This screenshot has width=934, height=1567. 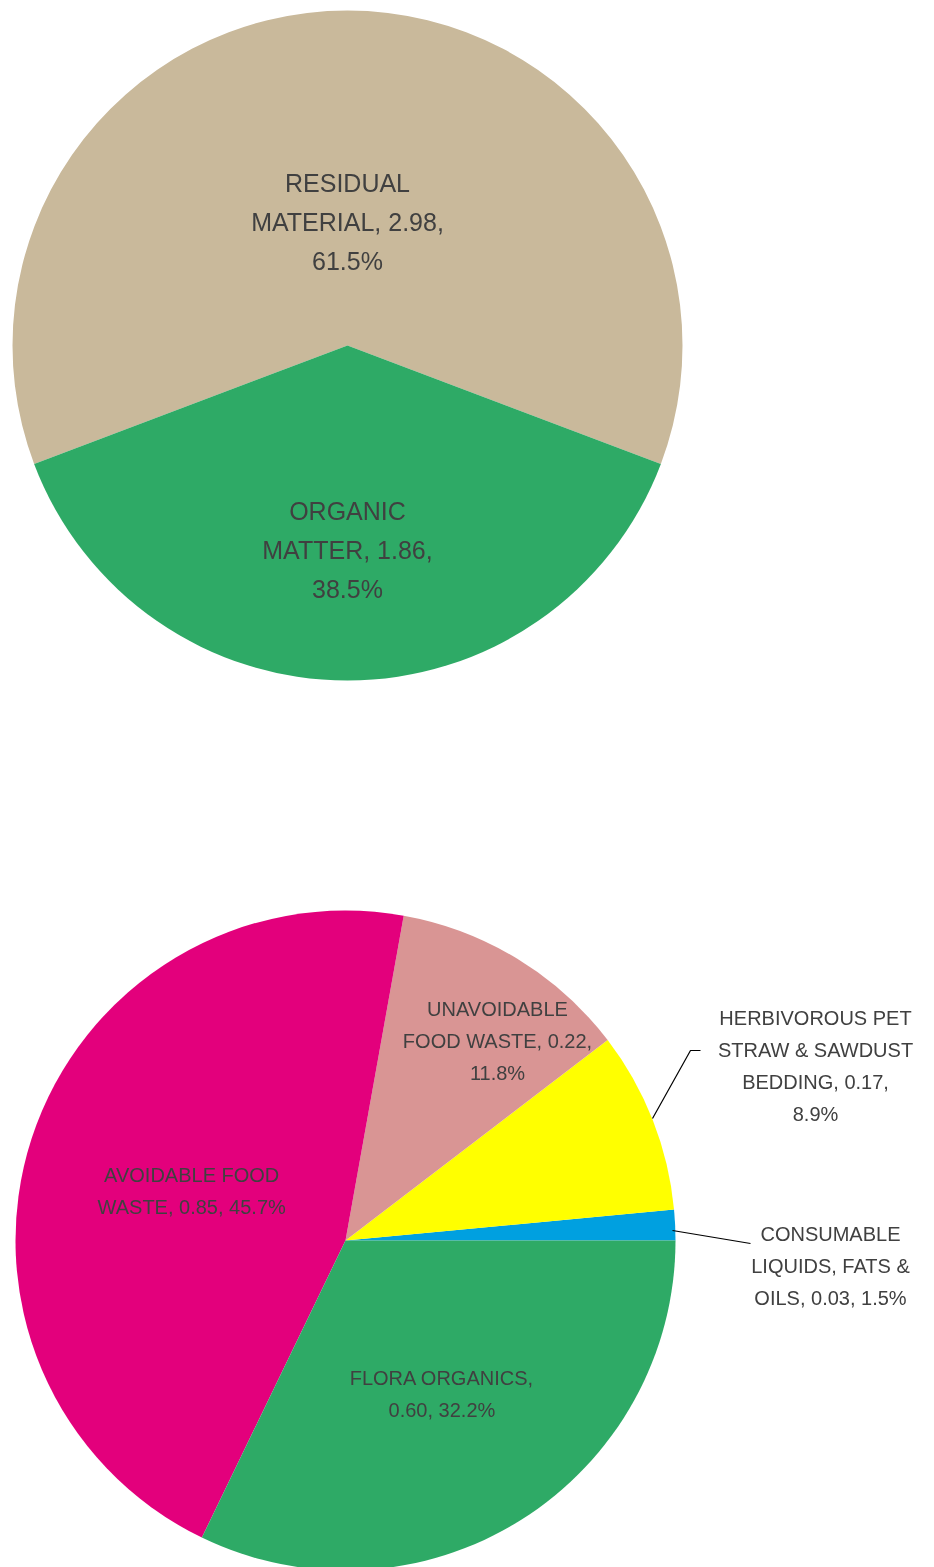 What do you see at coordinates (497, 1040) in the screenshot?
I see `slice-label: UNAVOIDABLE FOOD WASTE, 0.22, 11.8%` at bounding box center [497, 1040].